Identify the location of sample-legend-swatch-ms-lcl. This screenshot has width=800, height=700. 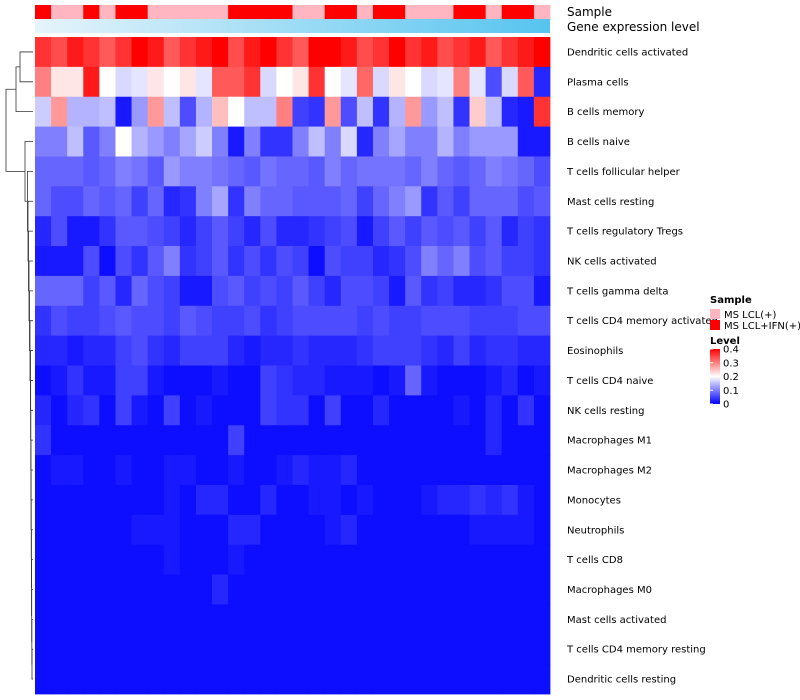
(715, 314).